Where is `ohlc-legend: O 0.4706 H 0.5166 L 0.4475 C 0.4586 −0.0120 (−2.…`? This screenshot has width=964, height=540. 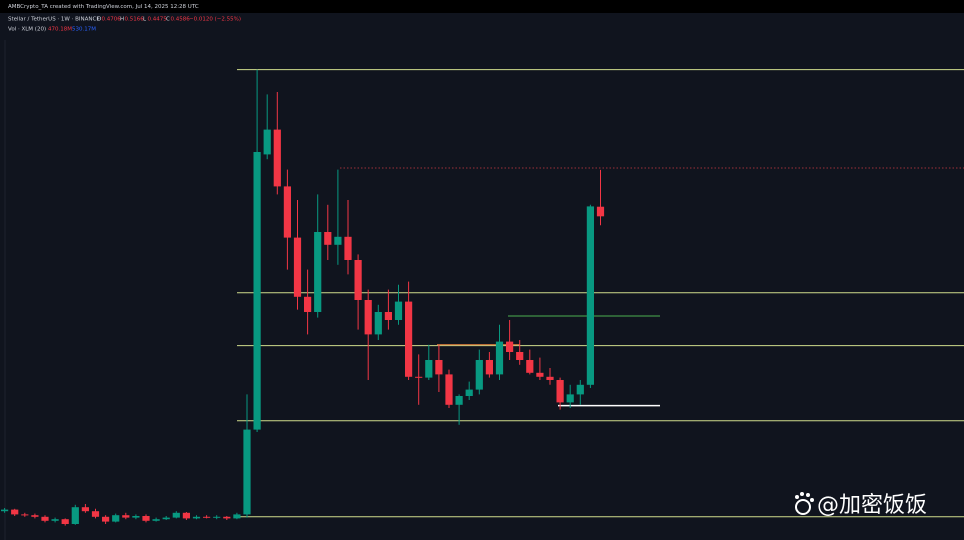 ohlc-legend: O 0.4706 H 0.5166 L 0.4475 C 0.4586 −0.0120 (−2.… is located at coordinates (169, 20).